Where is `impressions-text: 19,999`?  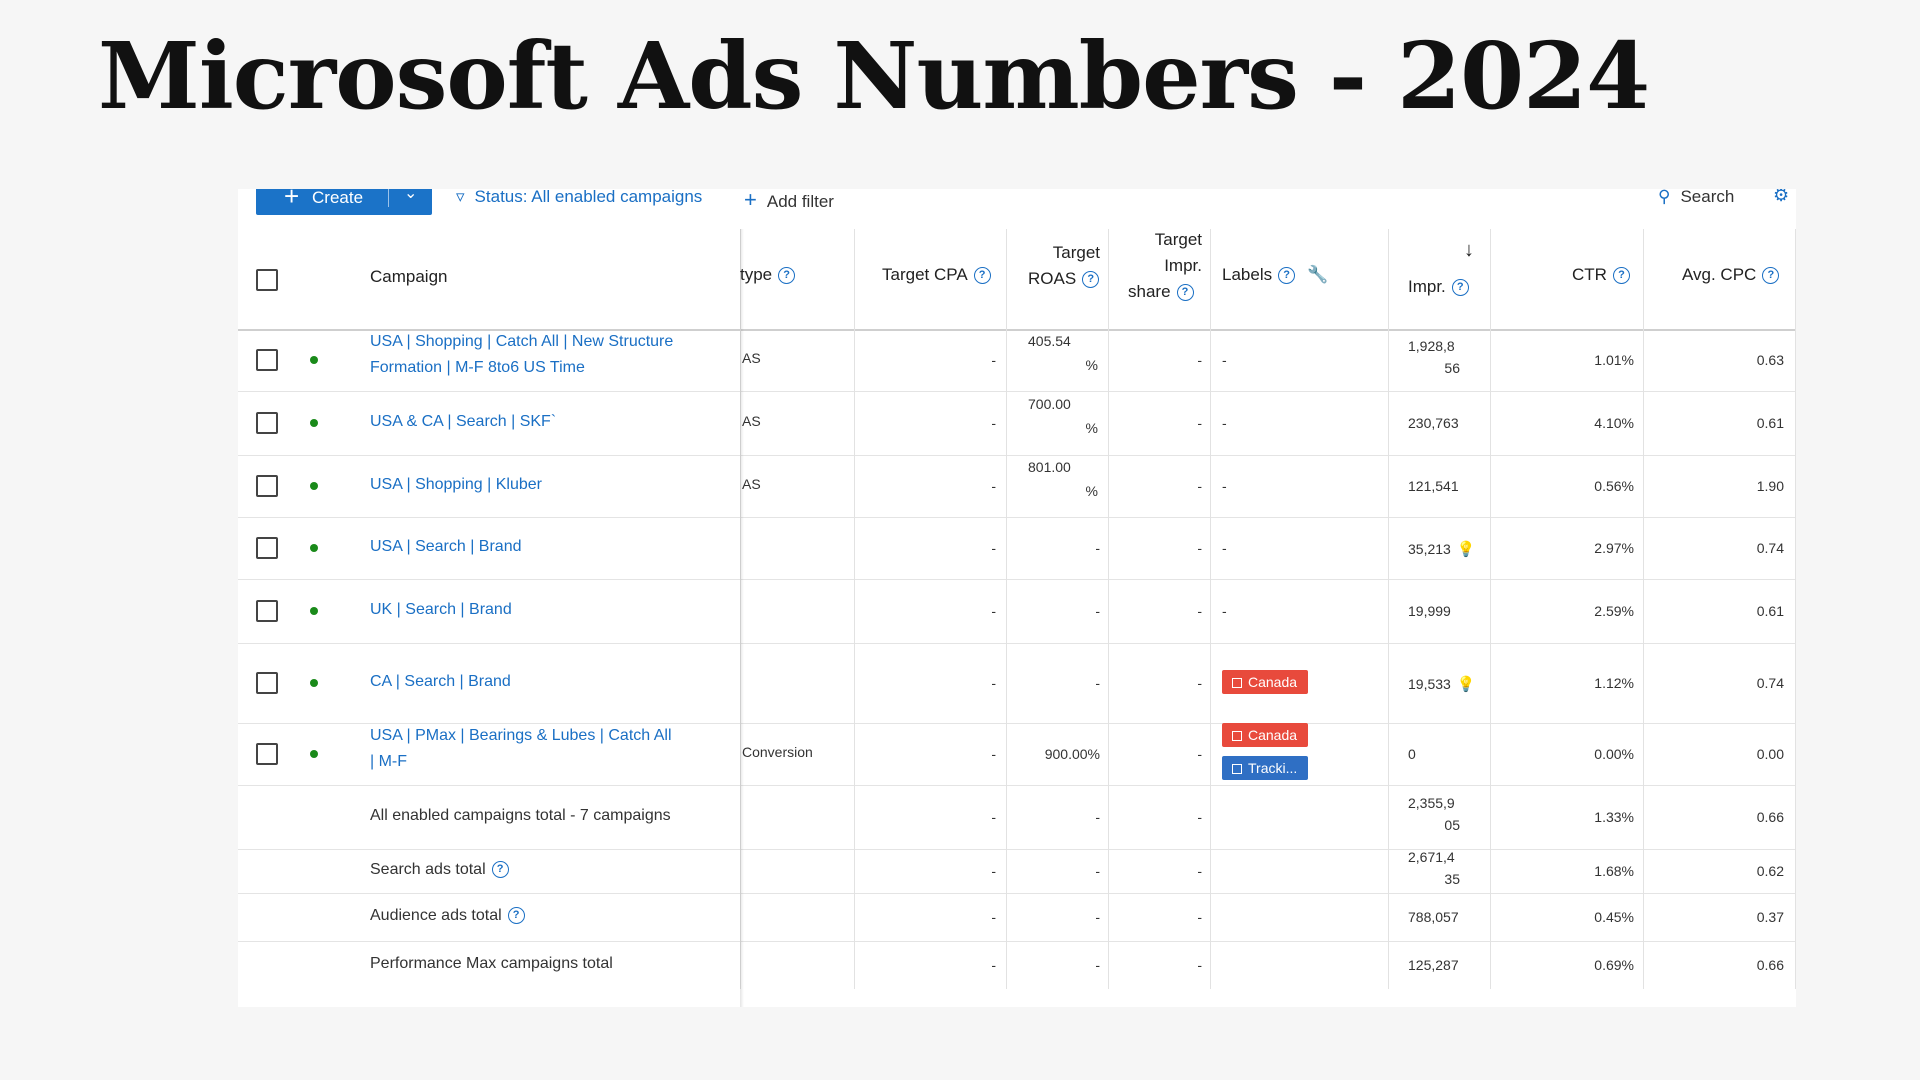
impressions-text: 19,999 is located at coordinates (1429, 611).